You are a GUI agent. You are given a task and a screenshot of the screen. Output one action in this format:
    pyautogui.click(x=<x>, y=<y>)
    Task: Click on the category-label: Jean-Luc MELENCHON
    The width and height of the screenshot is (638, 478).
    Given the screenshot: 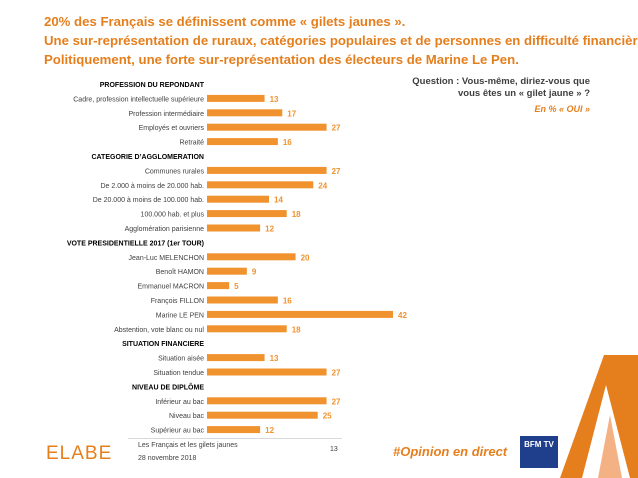 What is the action you would take?
    pyautogui.click(x=166, y=258)
    